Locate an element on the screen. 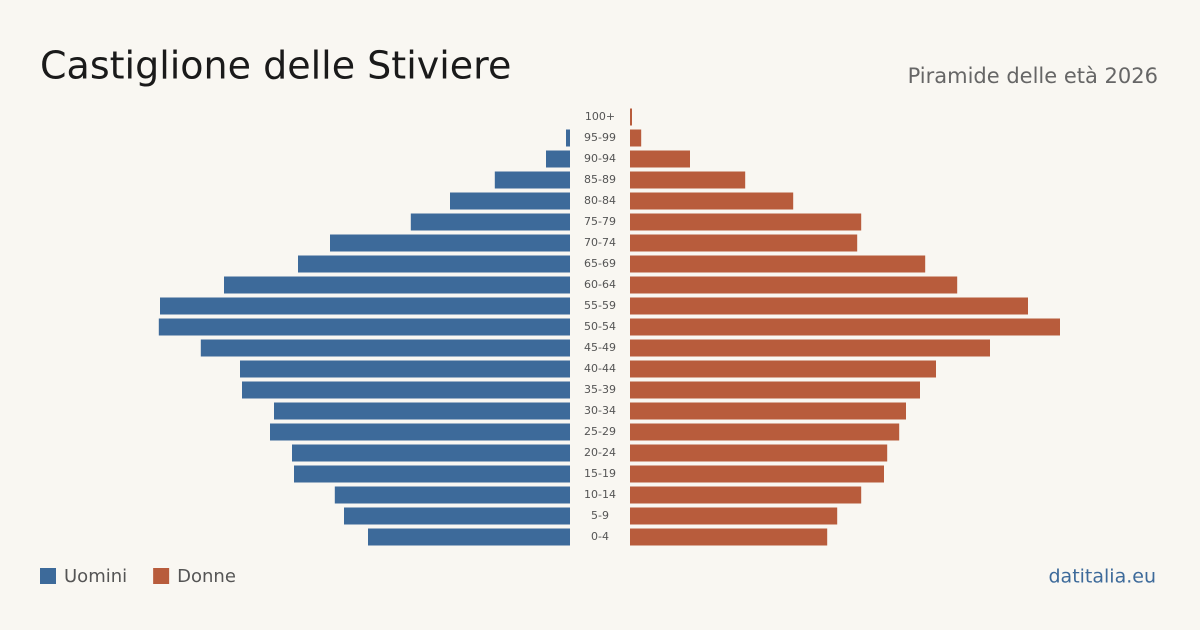 This screenshot has height=630, width=1200. category-label: 25-29 is located at coordinates (600, 431).